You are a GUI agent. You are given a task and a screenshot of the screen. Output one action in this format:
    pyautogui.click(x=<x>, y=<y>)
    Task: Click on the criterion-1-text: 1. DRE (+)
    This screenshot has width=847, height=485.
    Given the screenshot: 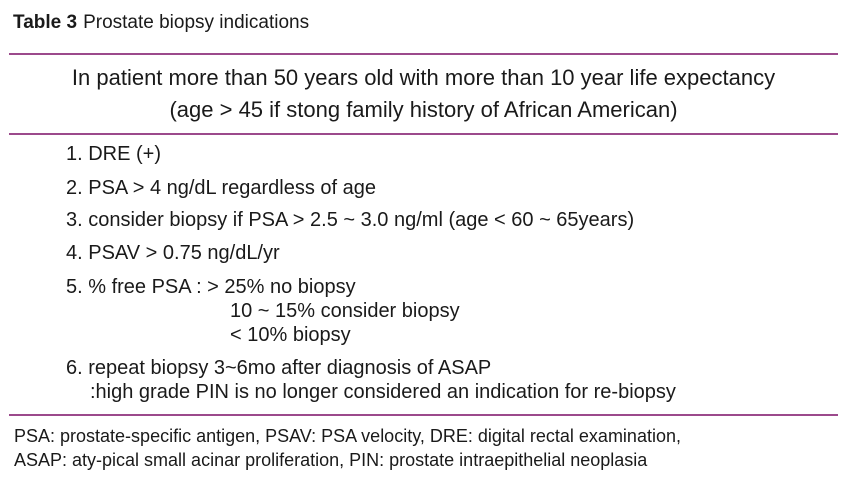 What is the action you would take?
    pyautogui.click(x=114, y=154)
    